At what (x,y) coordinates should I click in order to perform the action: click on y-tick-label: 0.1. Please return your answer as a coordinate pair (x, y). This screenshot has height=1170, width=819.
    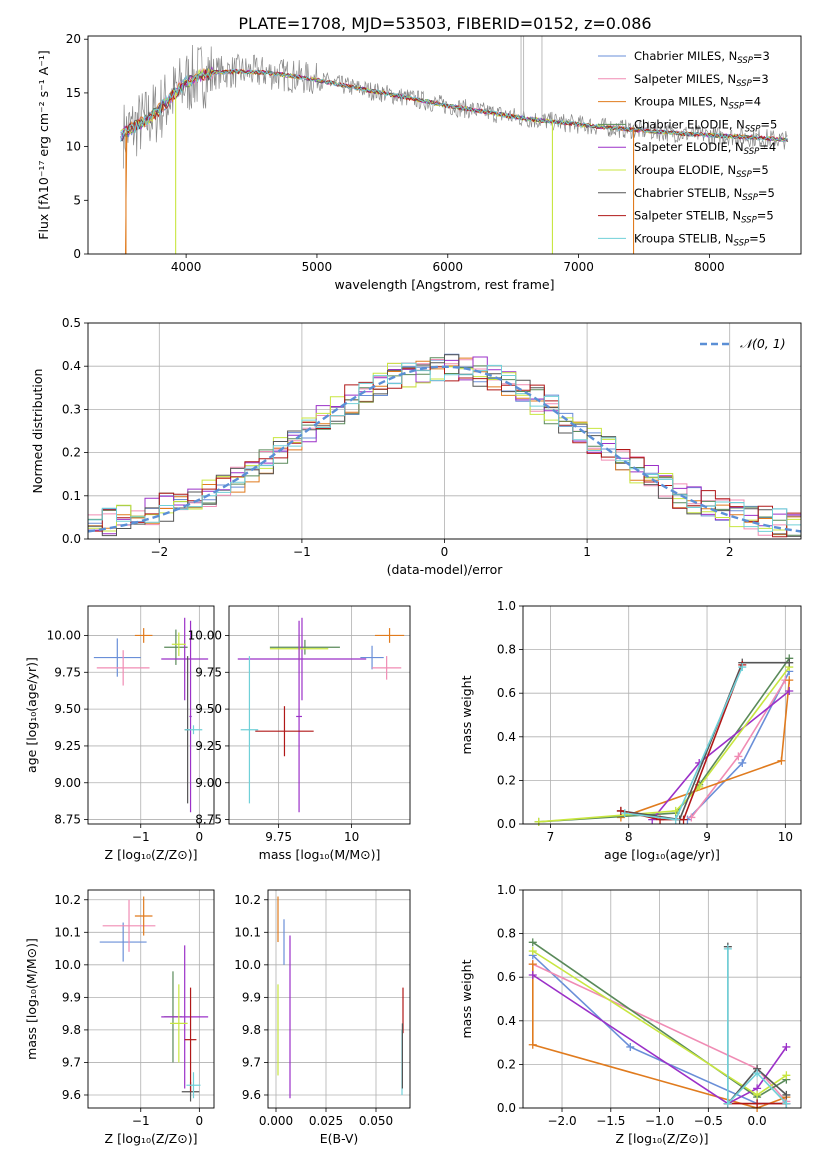
    Looking at the image, I should click on (71, 496).